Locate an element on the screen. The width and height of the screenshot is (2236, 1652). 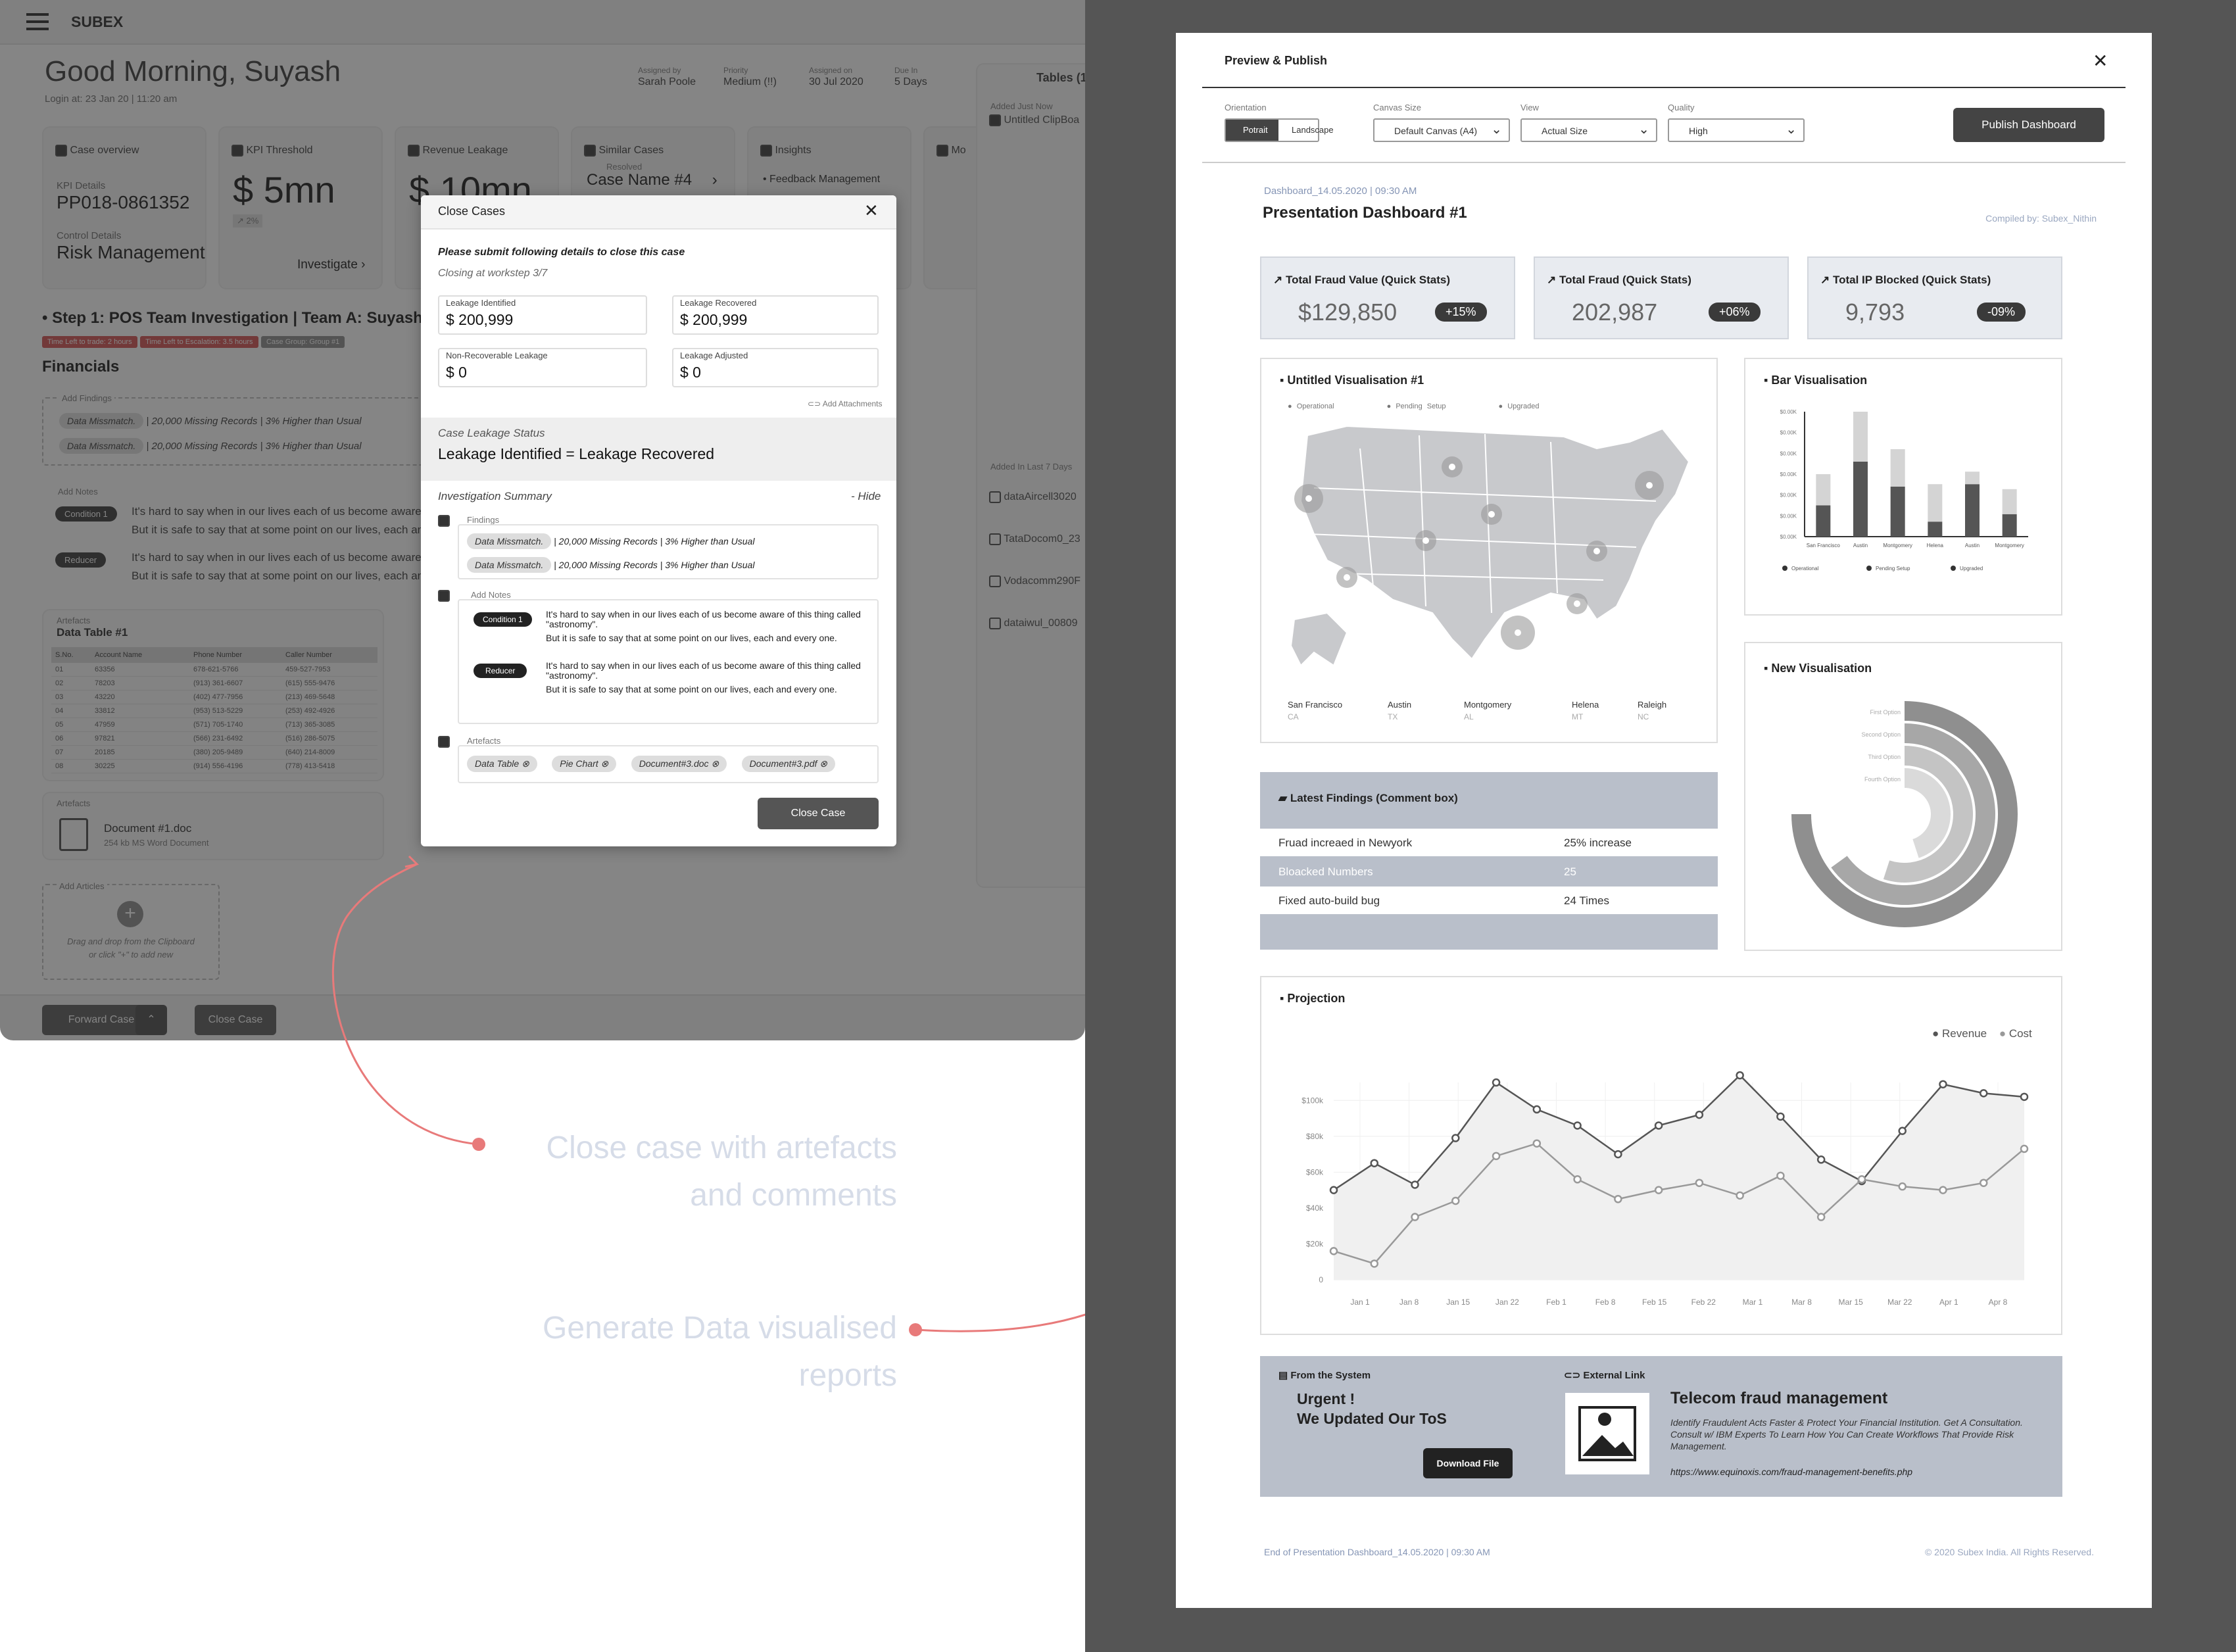
leakage-adjusted-field: Leakage Adjusted $ 0 is located at coordinates (775, 368).